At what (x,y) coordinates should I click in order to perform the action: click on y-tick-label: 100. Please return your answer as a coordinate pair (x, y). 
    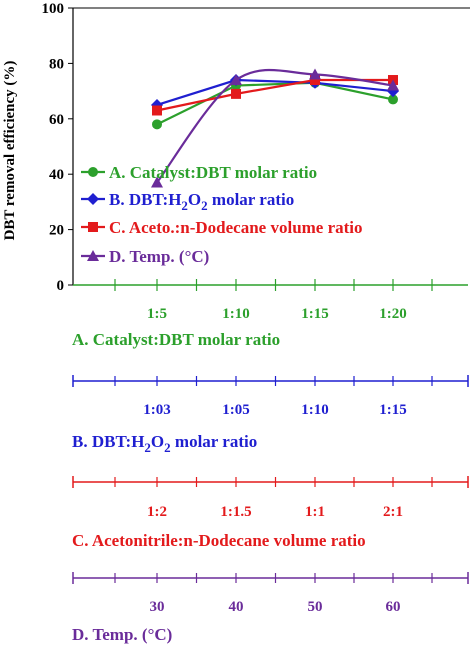
    Looking at the image, I should click on (53, 9).